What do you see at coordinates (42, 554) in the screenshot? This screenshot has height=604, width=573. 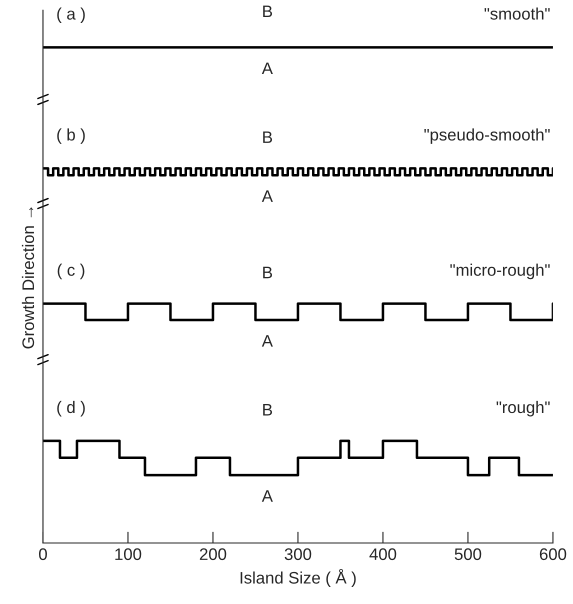 I see `x-tick-label: 0` at bounding box center [42, 554].